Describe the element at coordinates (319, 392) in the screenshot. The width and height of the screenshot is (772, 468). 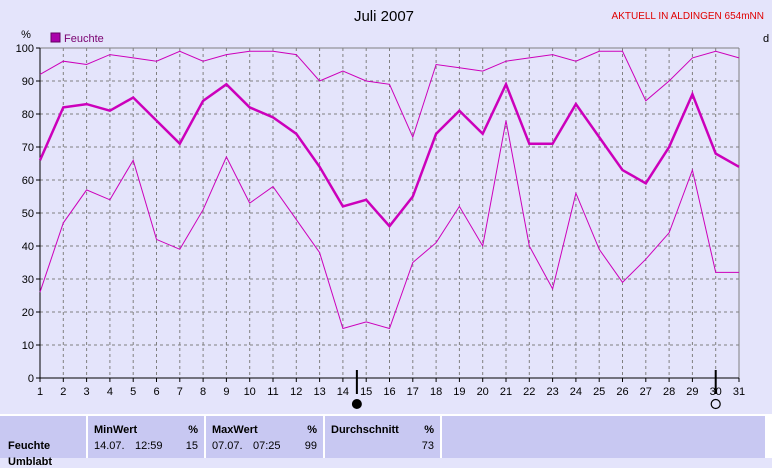
I see `x-tick-label: 13` at that location.